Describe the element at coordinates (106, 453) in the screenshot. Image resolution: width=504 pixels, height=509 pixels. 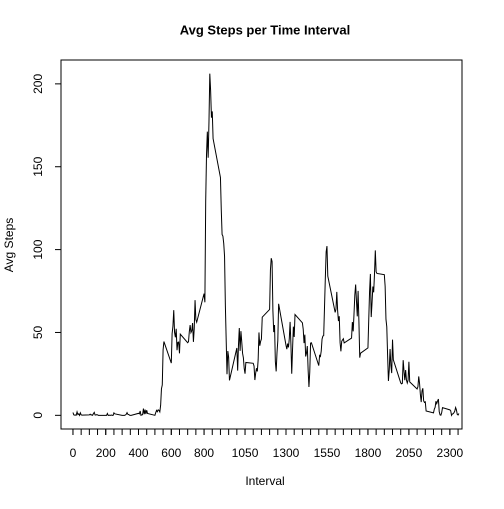
I see `x-tick-label: 200` at that location.